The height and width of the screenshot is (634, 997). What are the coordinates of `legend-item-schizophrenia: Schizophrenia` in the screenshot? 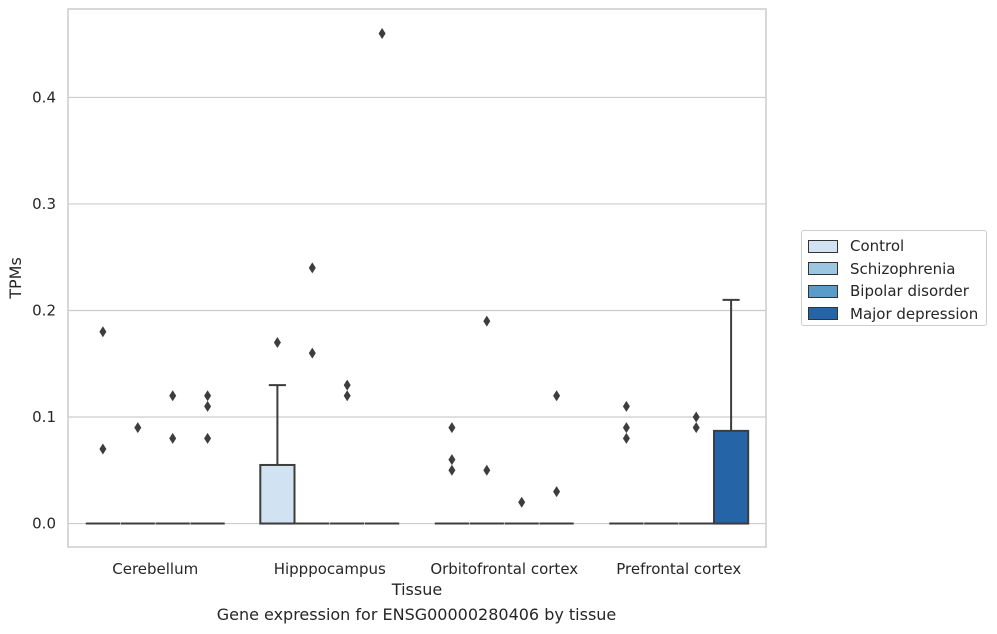 It's located at (897, 269).